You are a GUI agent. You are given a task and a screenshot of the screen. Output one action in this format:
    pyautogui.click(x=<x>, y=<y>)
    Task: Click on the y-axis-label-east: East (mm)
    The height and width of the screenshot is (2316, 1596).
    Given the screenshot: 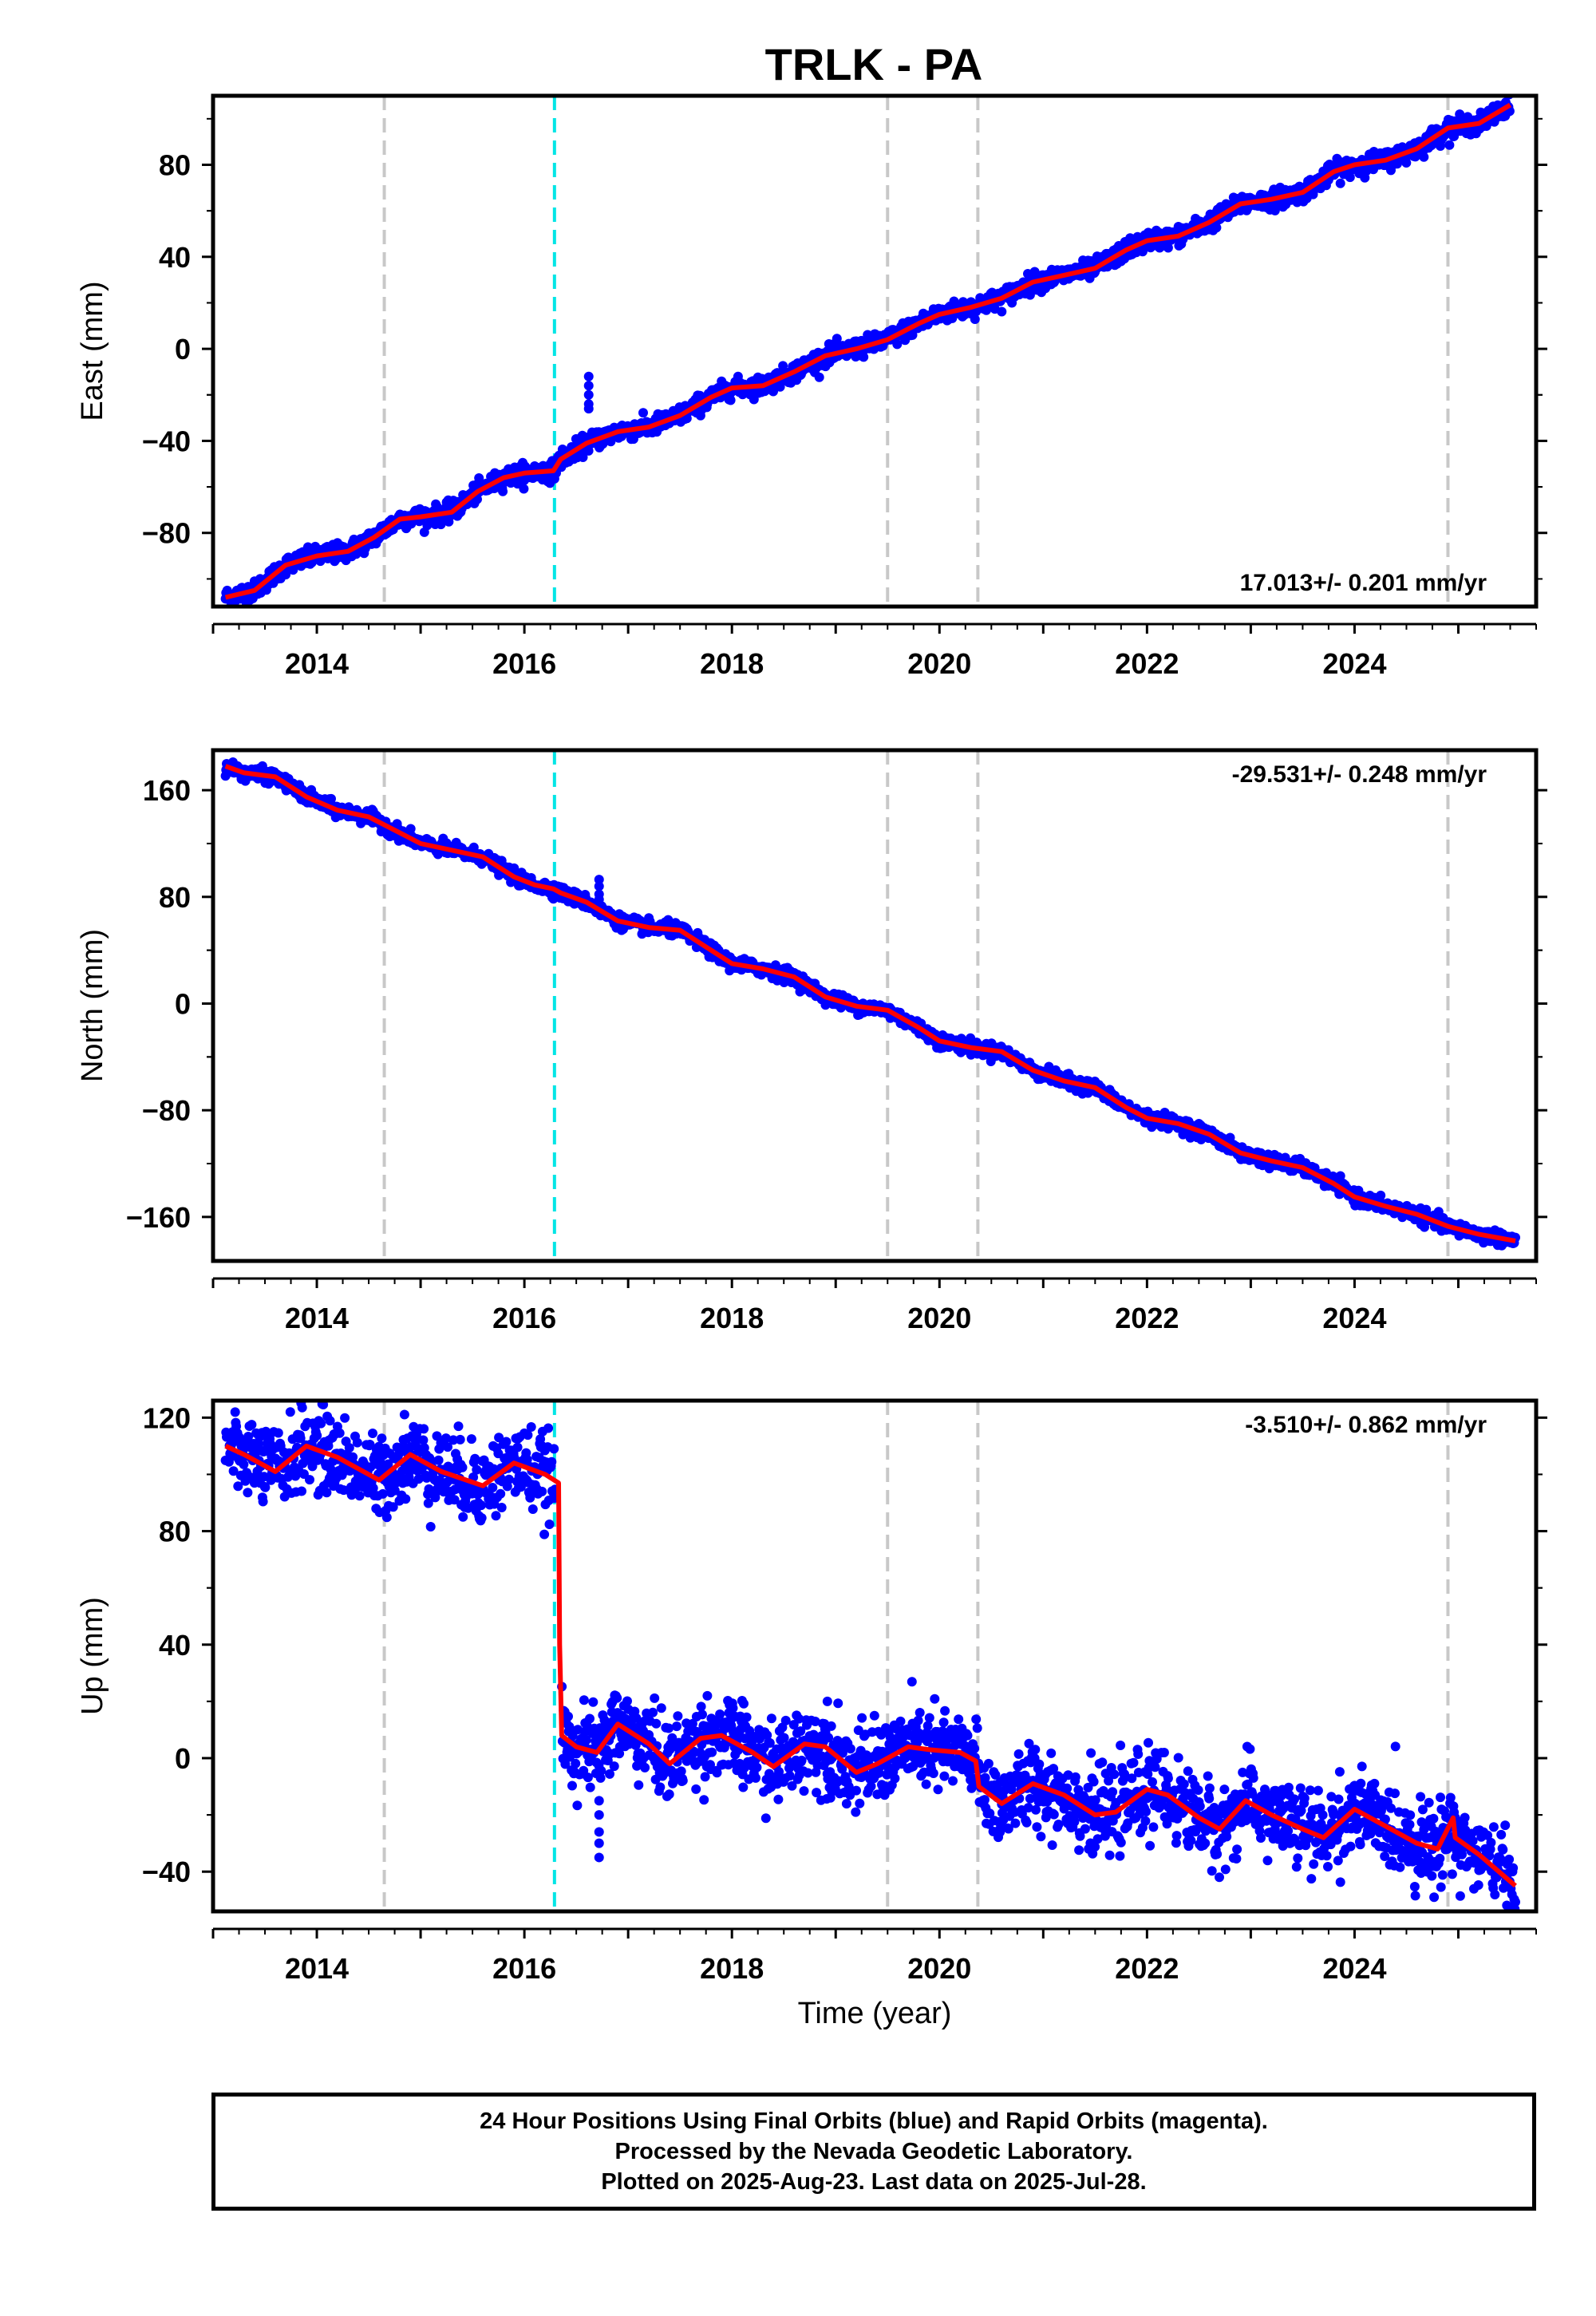 What is the action you would take?
    pyautogui.click(x=92, y=351)
    